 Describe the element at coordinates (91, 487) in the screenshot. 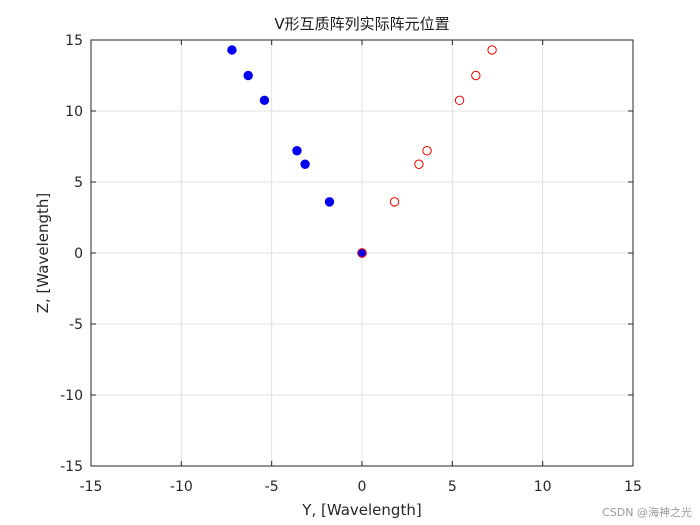

I see `x-tick-label: -15` at that location.